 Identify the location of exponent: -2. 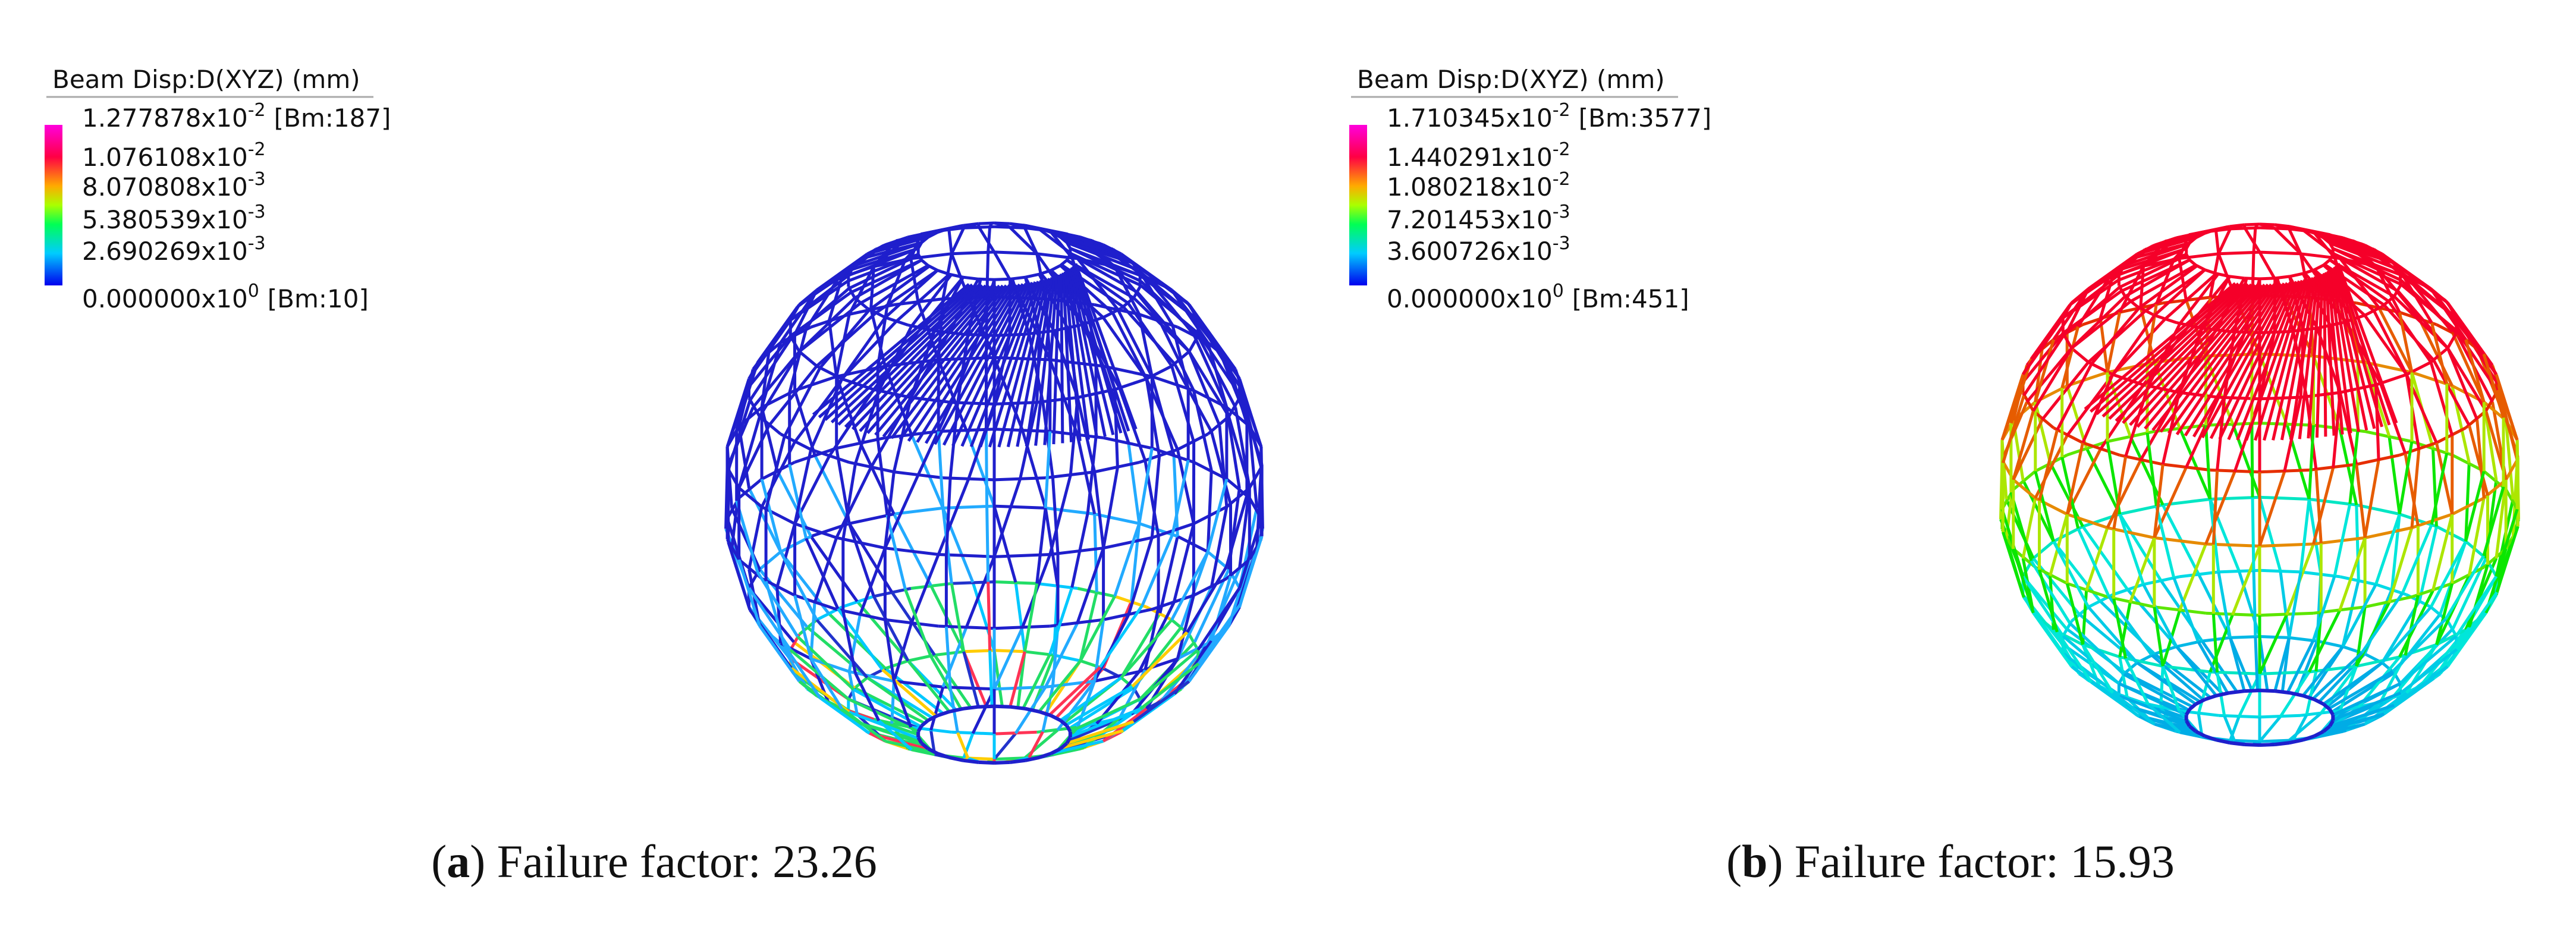
(1561, 149).